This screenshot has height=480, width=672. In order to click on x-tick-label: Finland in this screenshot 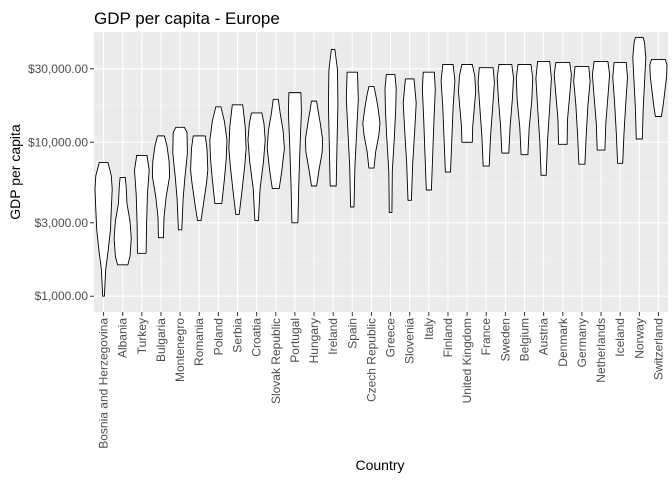, I will do `click(448, 337)`.